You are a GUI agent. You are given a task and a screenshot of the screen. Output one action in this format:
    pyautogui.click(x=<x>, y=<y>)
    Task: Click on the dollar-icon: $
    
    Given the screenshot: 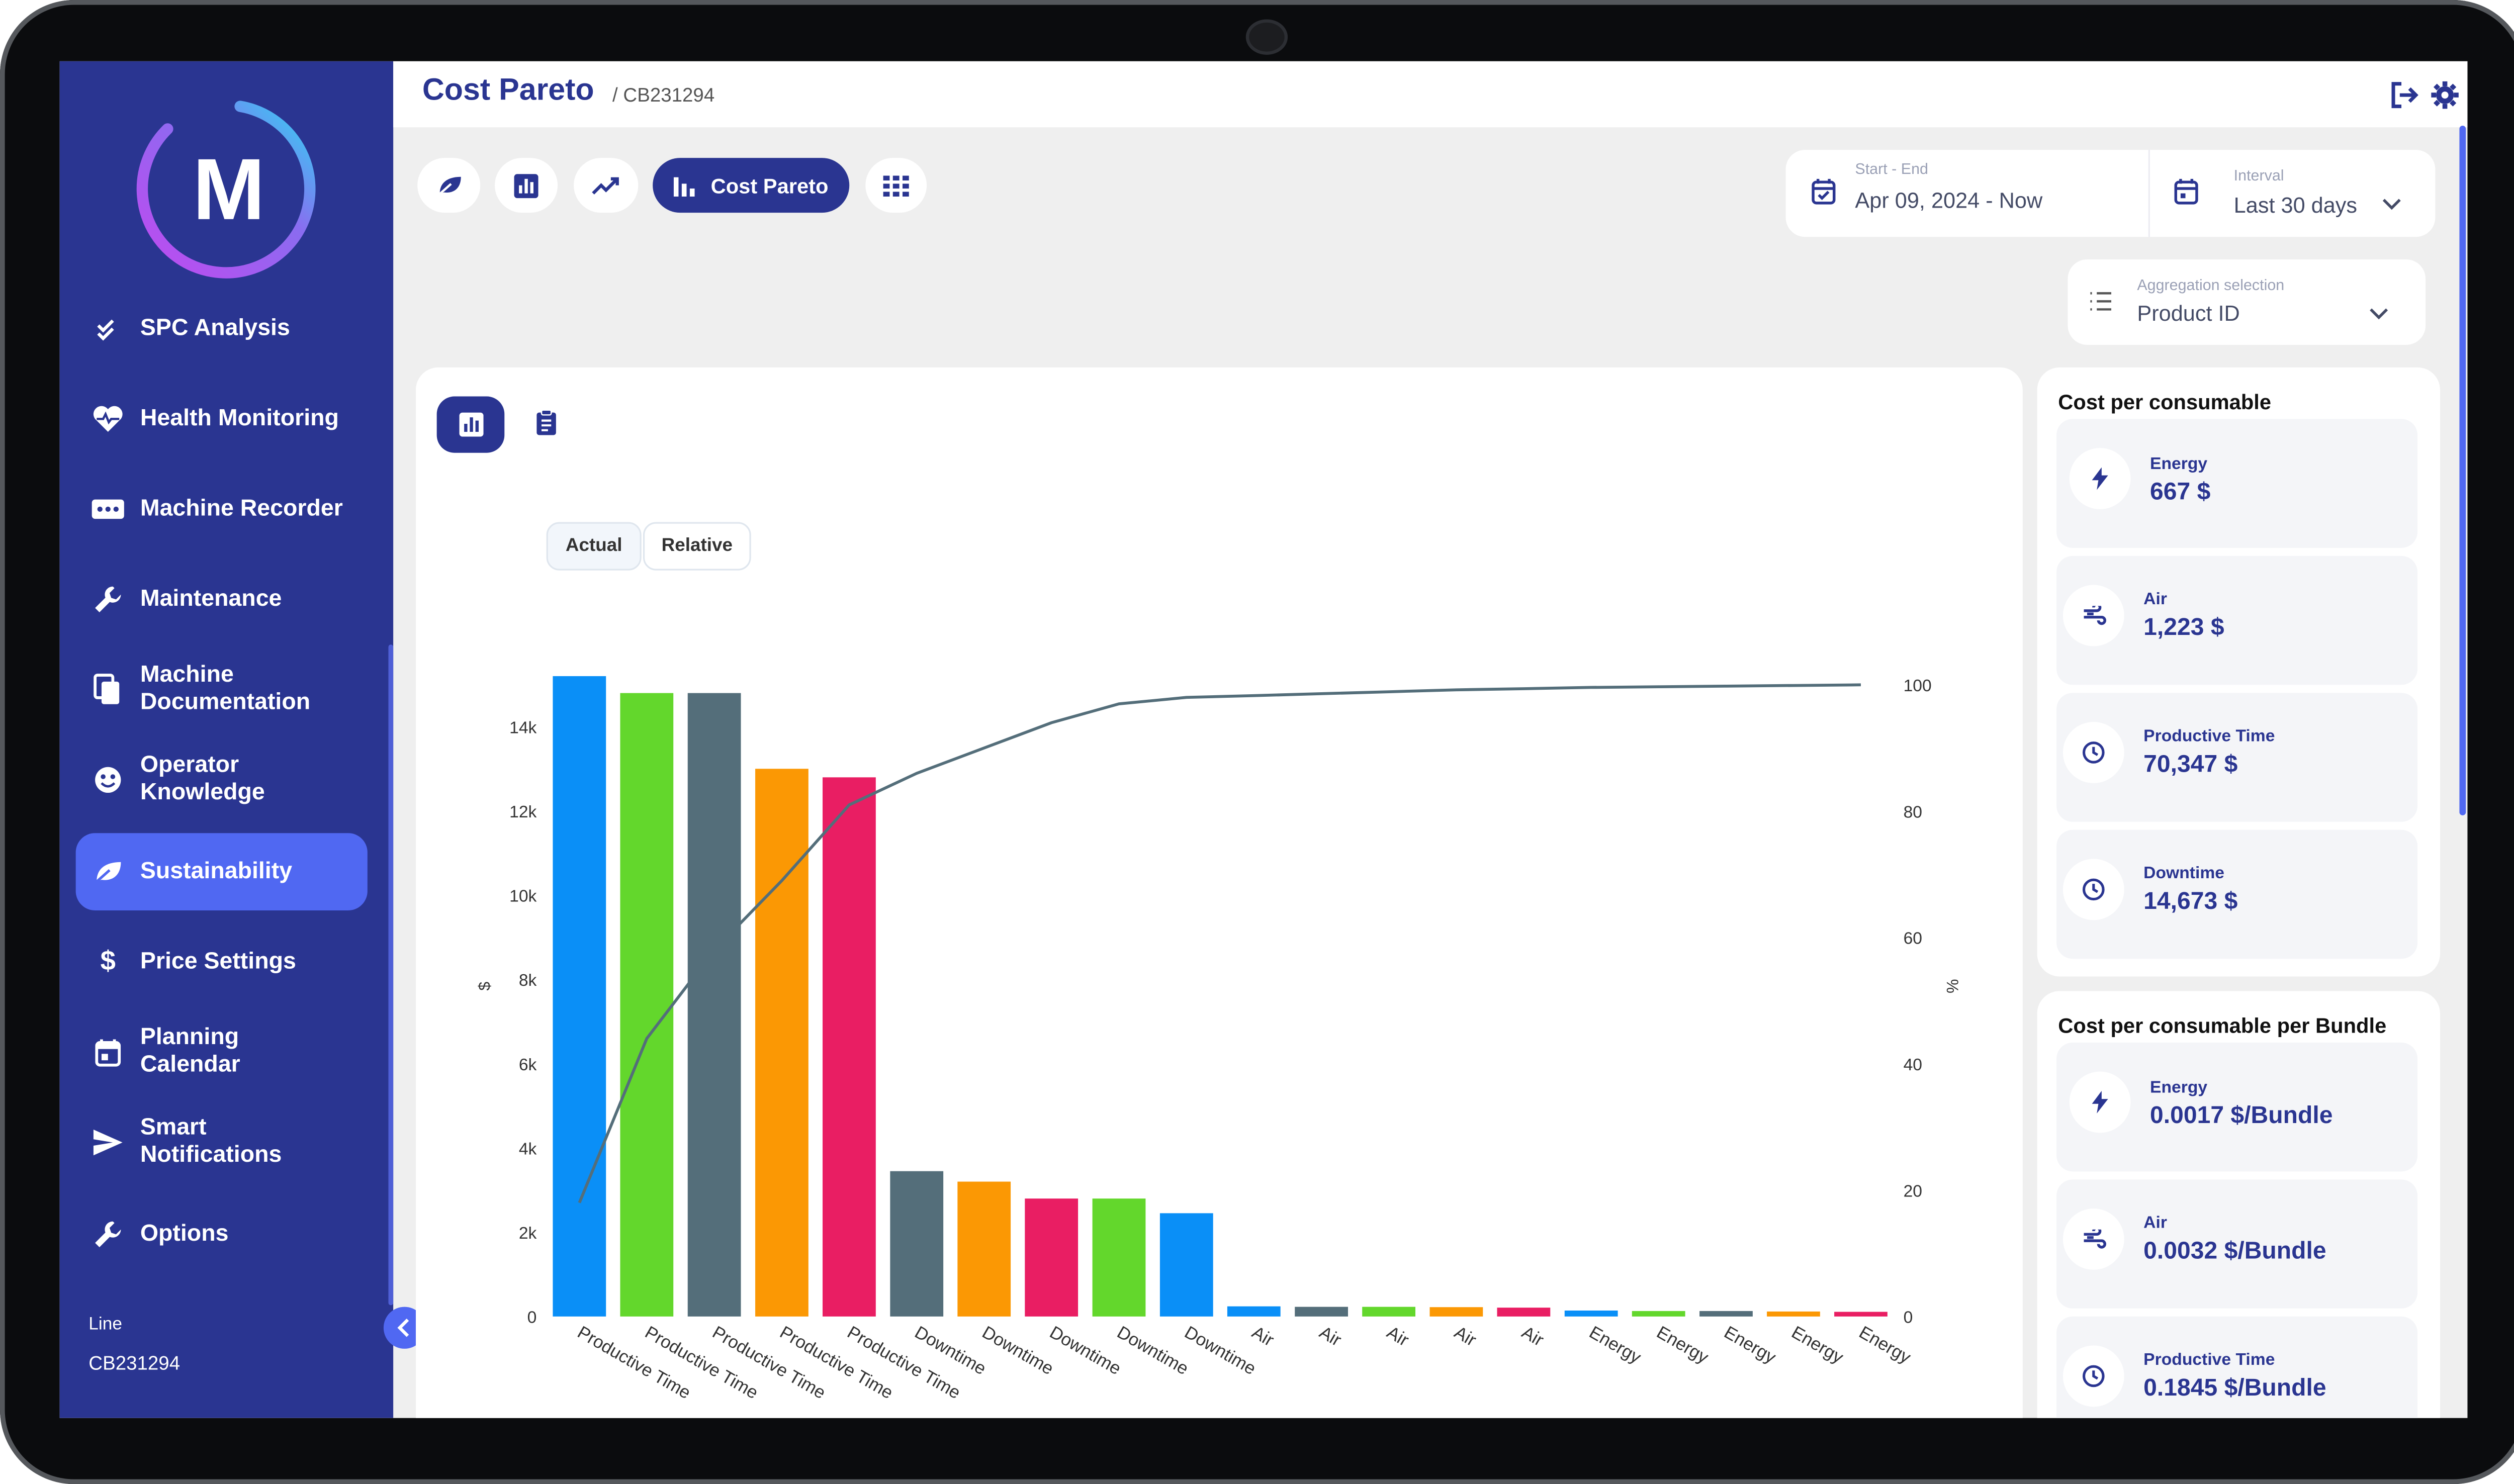 What is the action you would take?
    pyautogui.click(x=108, y=962)
    